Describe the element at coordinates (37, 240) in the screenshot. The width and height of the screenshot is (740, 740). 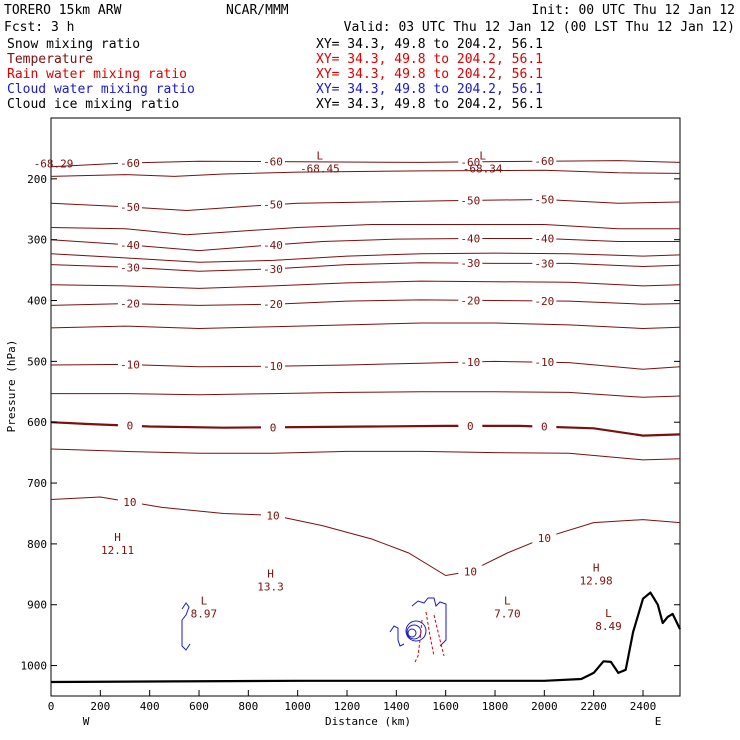
I see `y-tick-label: 300` at that location.